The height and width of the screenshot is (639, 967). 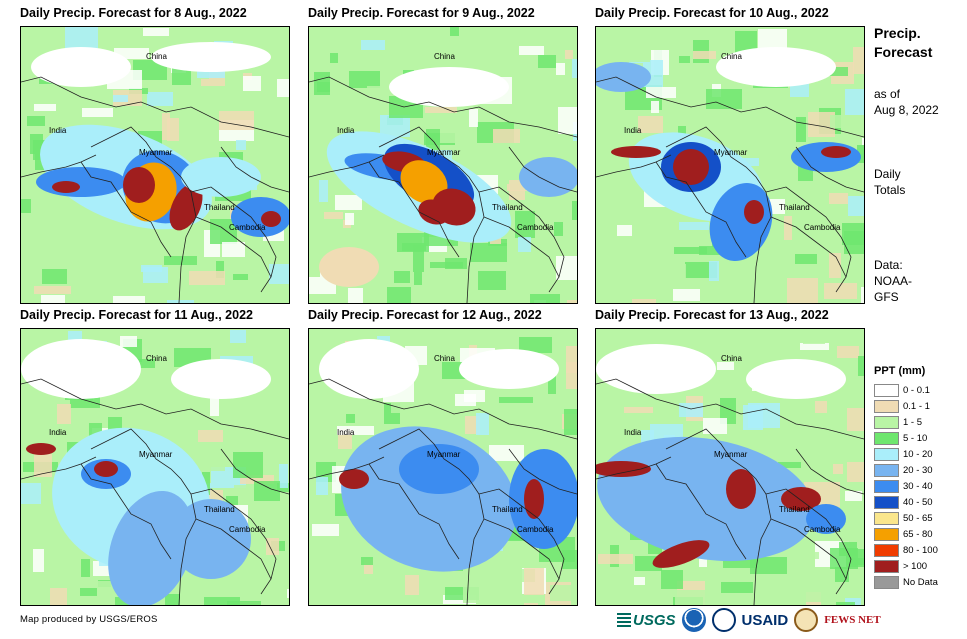 I want to click on data-line3: GFS, so click(x=886, y=297).